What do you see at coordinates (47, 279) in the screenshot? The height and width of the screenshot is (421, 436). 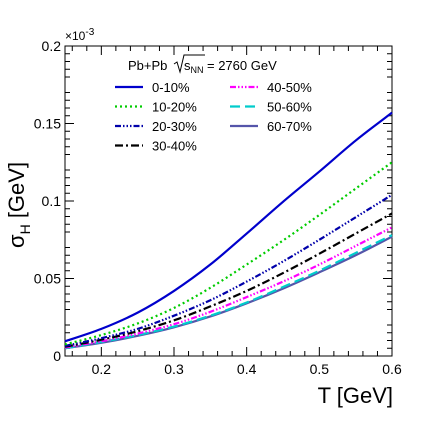 I see `y-tick-label: 0.05` at bounding box center [47, 279].